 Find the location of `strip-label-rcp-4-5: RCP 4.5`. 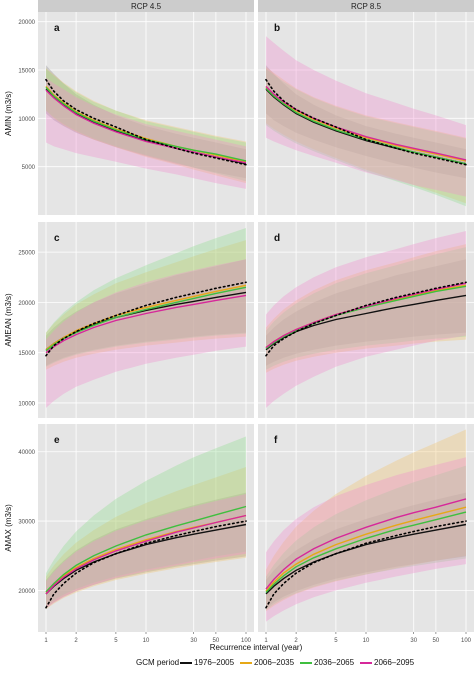

strip-label-rcp-4-5: RCP 4.5 is located at coordinates (146, 6).